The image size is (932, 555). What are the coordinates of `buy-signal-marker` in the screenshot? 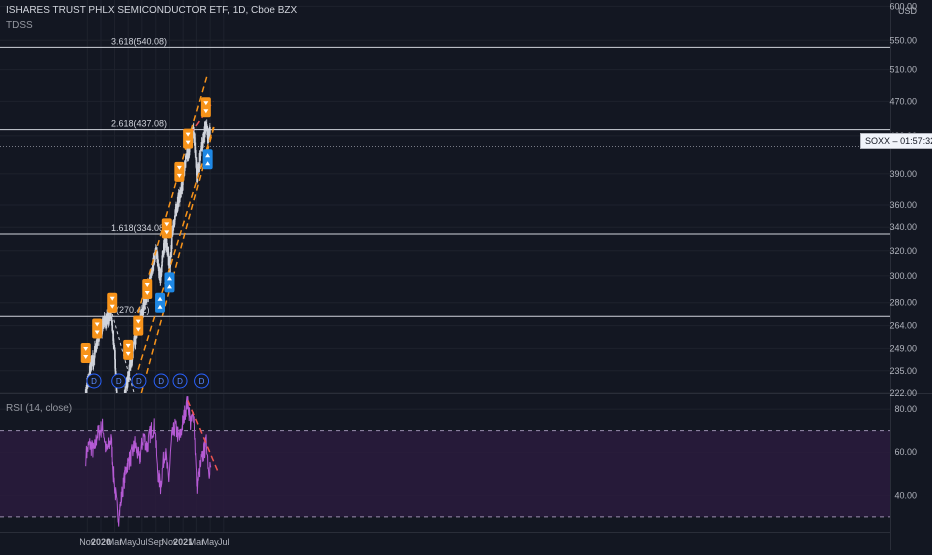 It's located at (207, 159).